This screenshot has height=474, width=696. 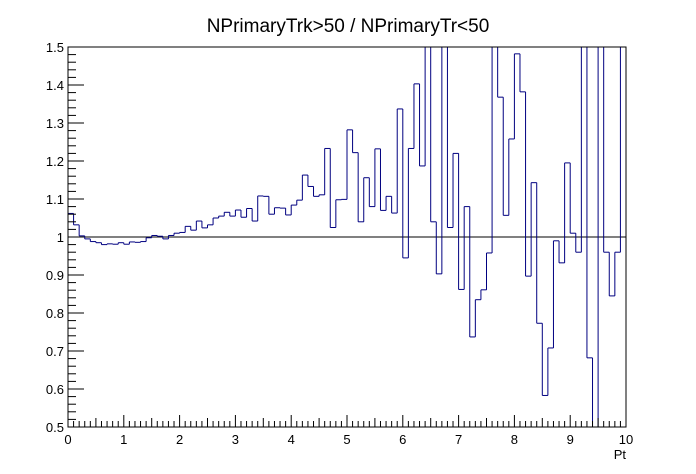 What do you see at coordinates (402, 439) in the screenshot?
I see `x-tick-label: 6` at bounding box center [402, 439].